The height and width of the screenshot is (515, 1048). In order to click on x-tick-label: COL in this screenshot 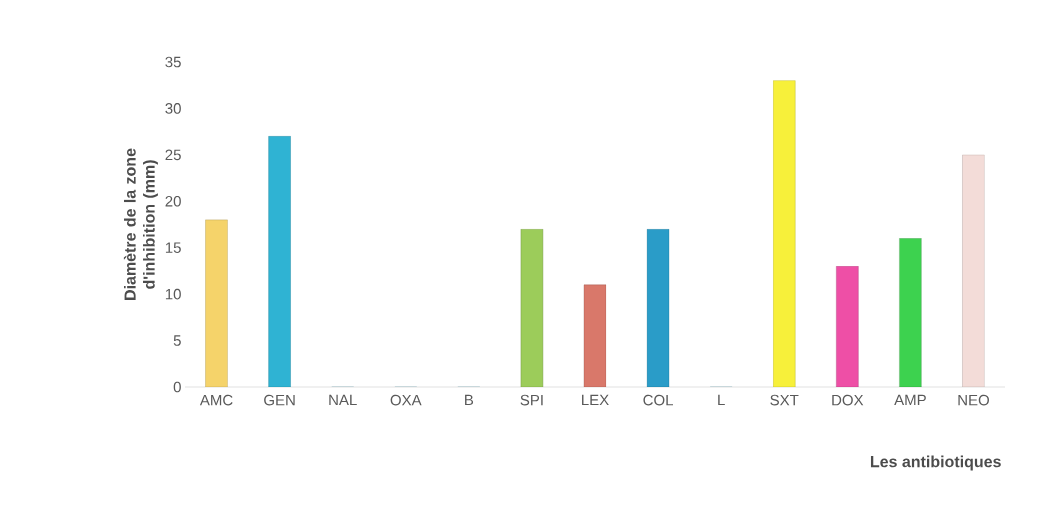, I will do `click(658, 400)`.